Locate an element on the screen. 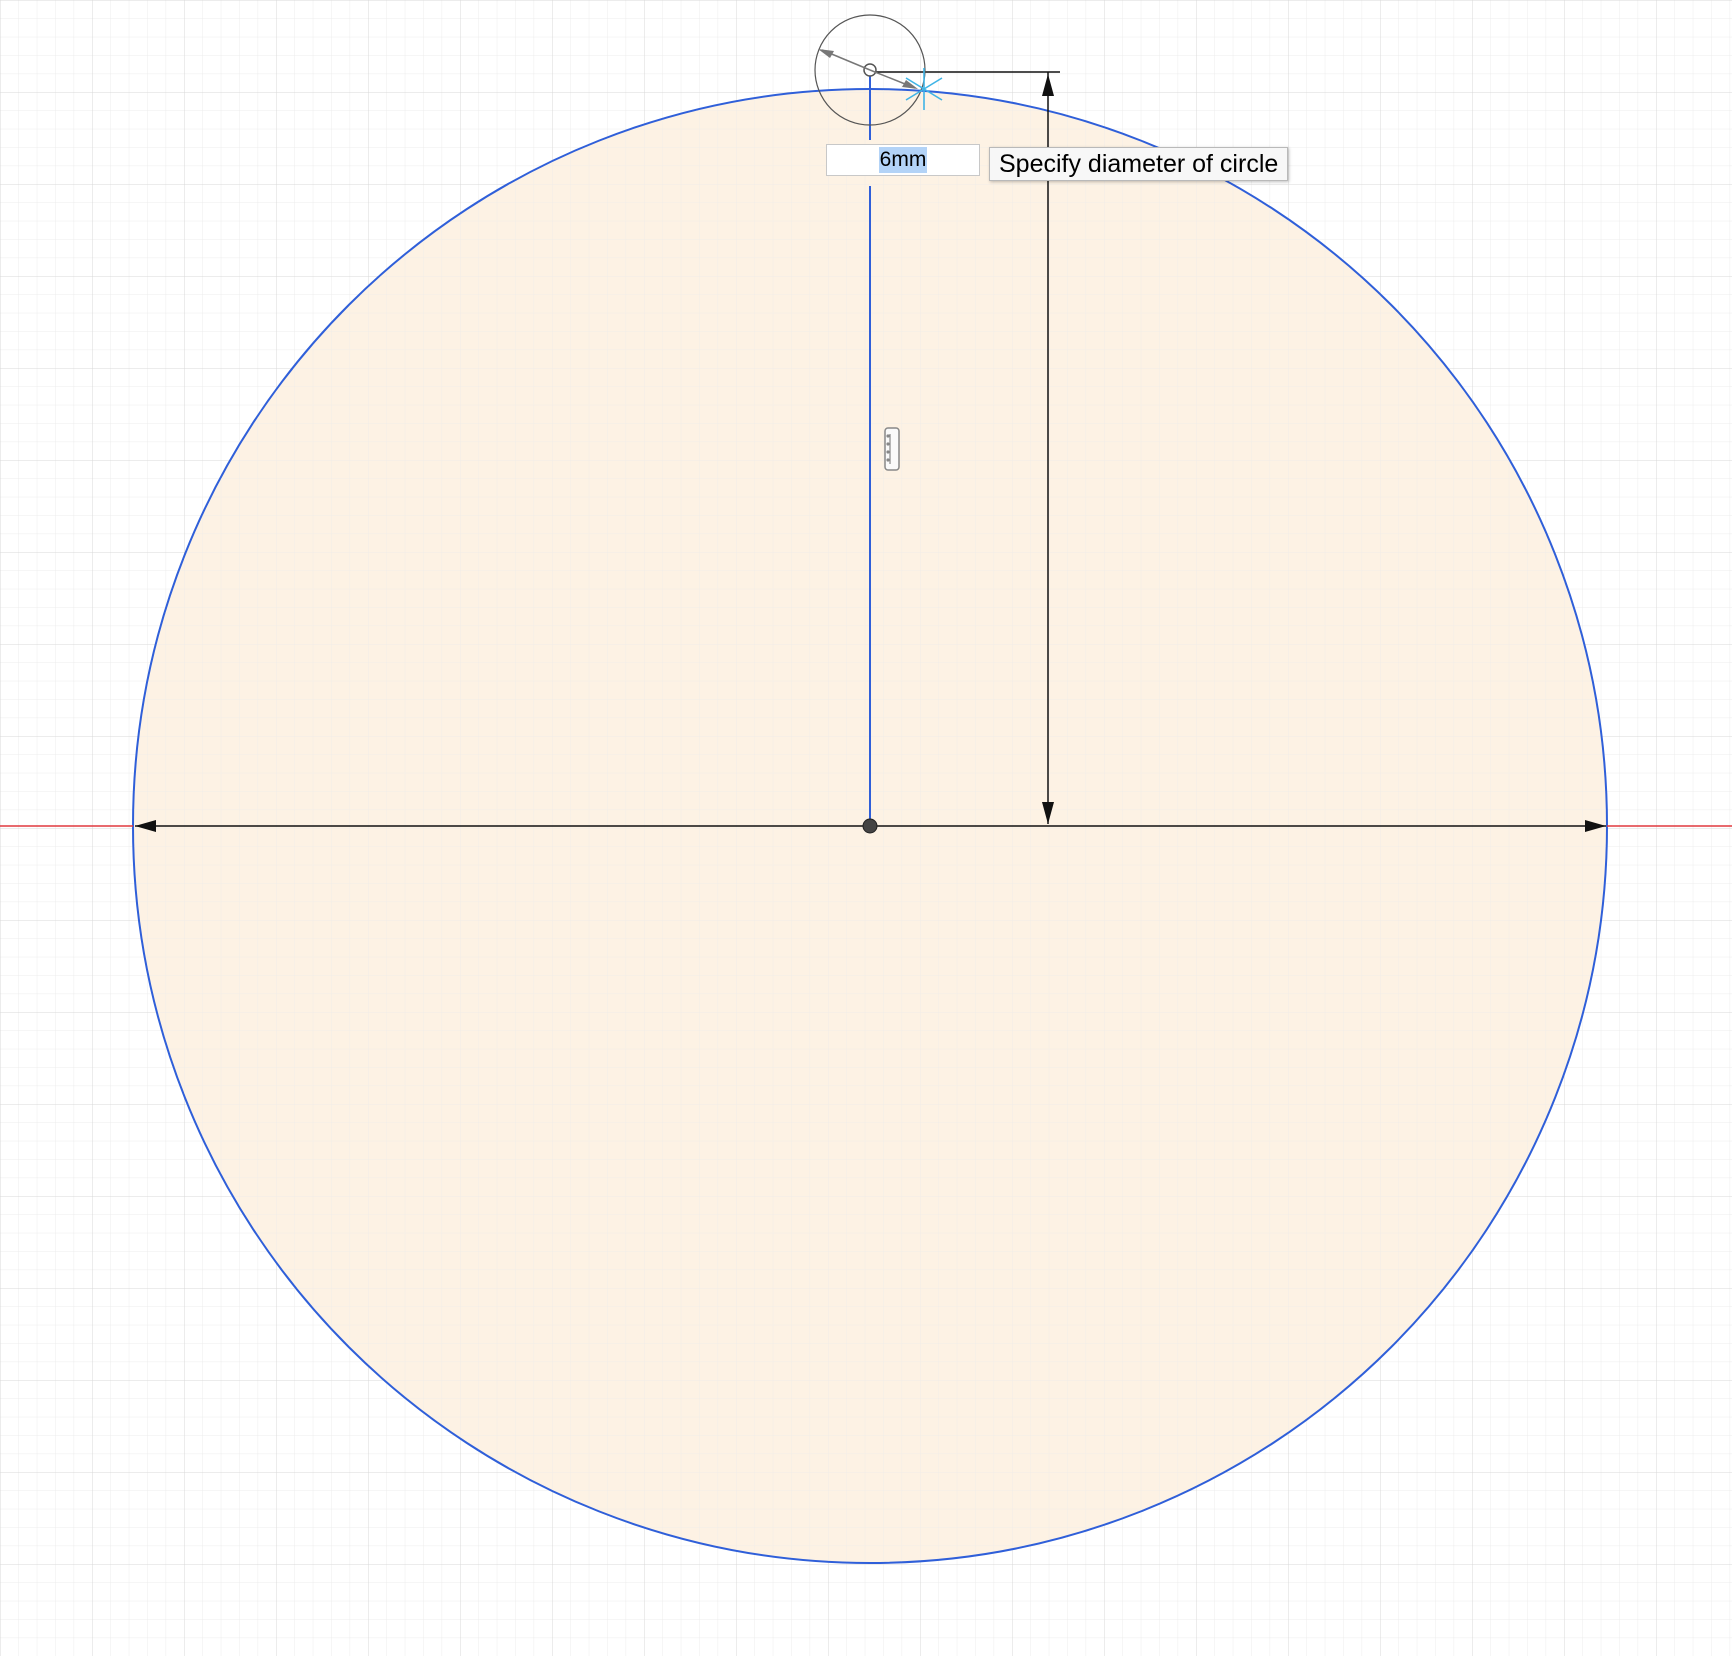 The width and height of the screenshot is (1732, 1656). radius-arrow-top-icon is located at coordinates (1048, 85).